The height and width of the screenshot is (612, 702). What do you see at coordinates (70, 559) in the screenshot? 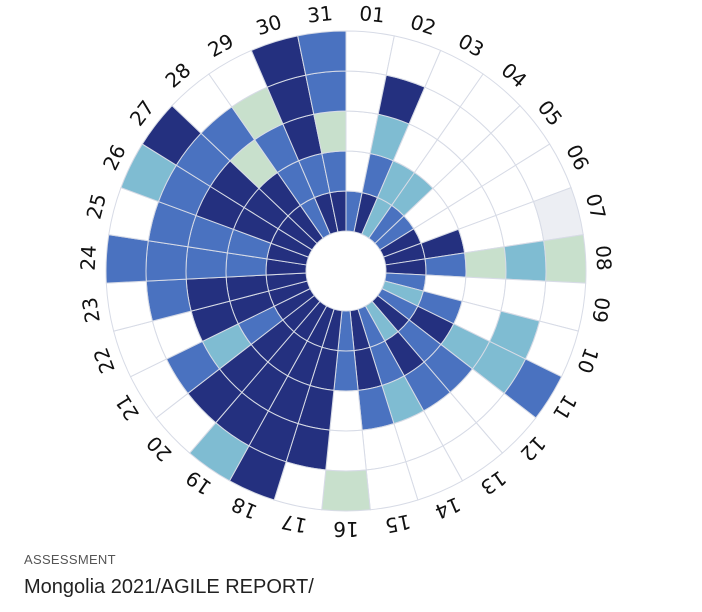
I see `assessment-eyebrow: ASSESSMENT` at bounding box center [70, 559].